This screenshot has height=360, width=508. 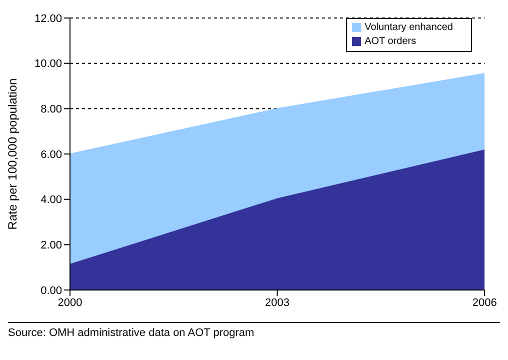 What do you see at coordinates (48, 64) in the screenshot?
I see `y-tick-label: 10.00` at bounding box center [48, 64].